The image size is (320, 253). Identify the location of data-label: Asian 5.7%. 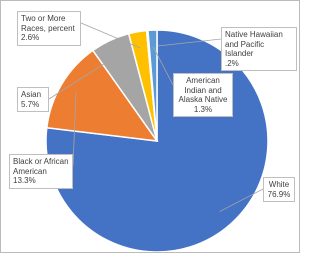
(33, 99).